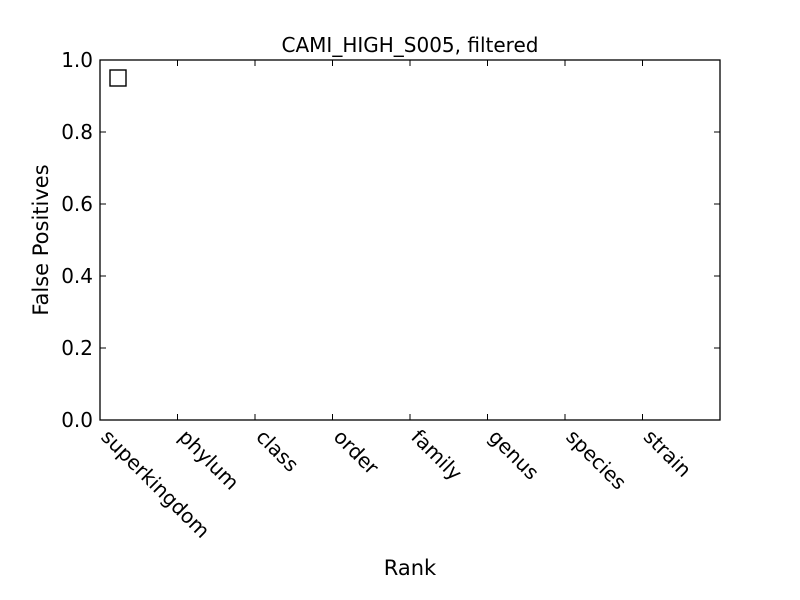 This screenshot has height=600, width=800. Describe the element at coordinates (356, 452) in the screenshot. I see `x-tick-label-order: order` at that location.